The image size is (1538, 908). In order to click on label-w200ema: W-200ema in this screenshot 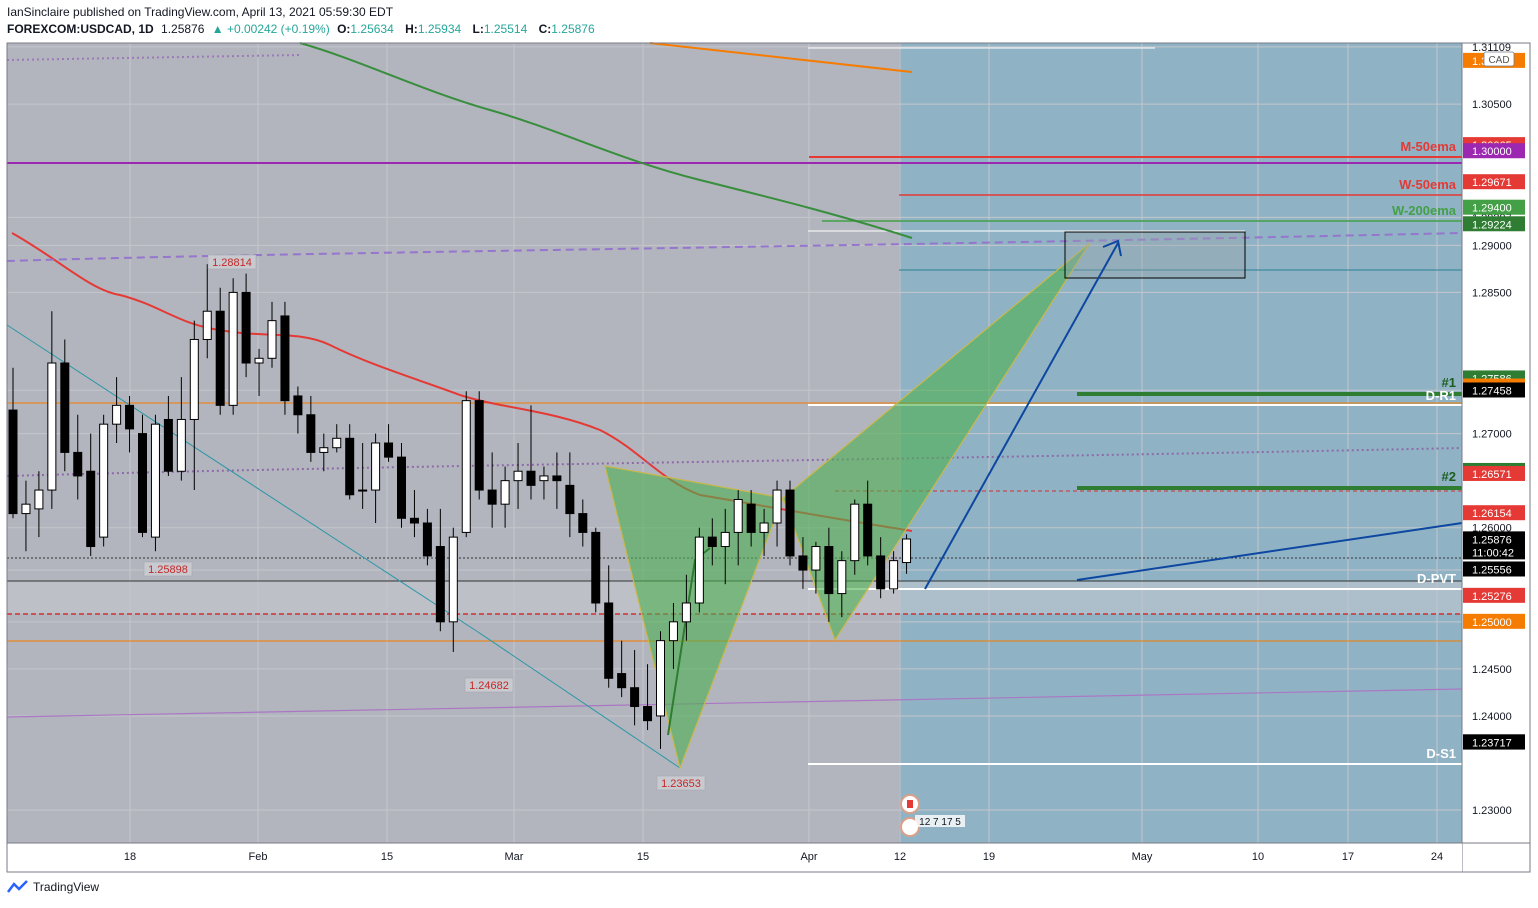, I will do `click(1424, 210)`.